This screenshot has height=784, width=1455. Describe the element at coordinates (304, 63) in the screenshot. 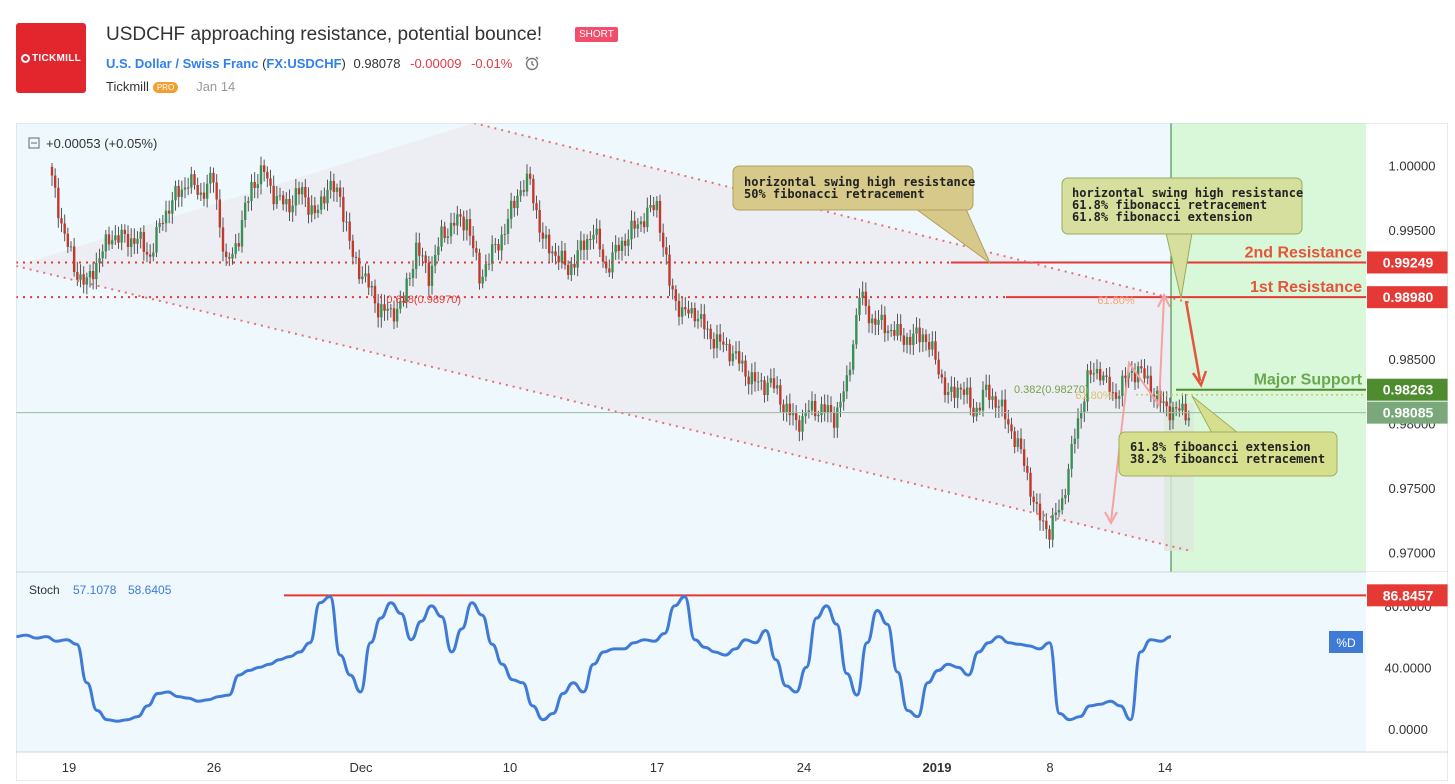

I see `symbol-code-link: FX:USDCHF` at that location.